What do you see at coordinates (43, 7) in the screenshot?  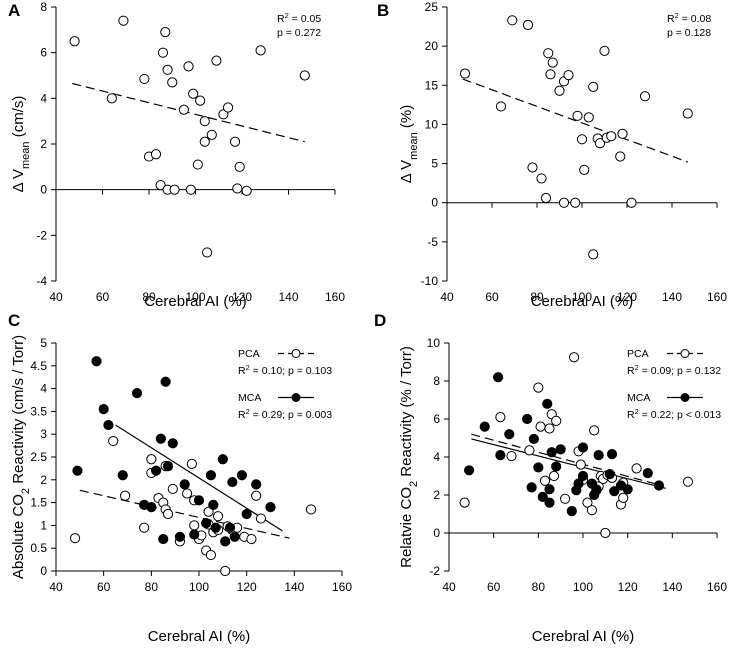 I see `y-tick-label: 8` at bounding box center [43, 7].